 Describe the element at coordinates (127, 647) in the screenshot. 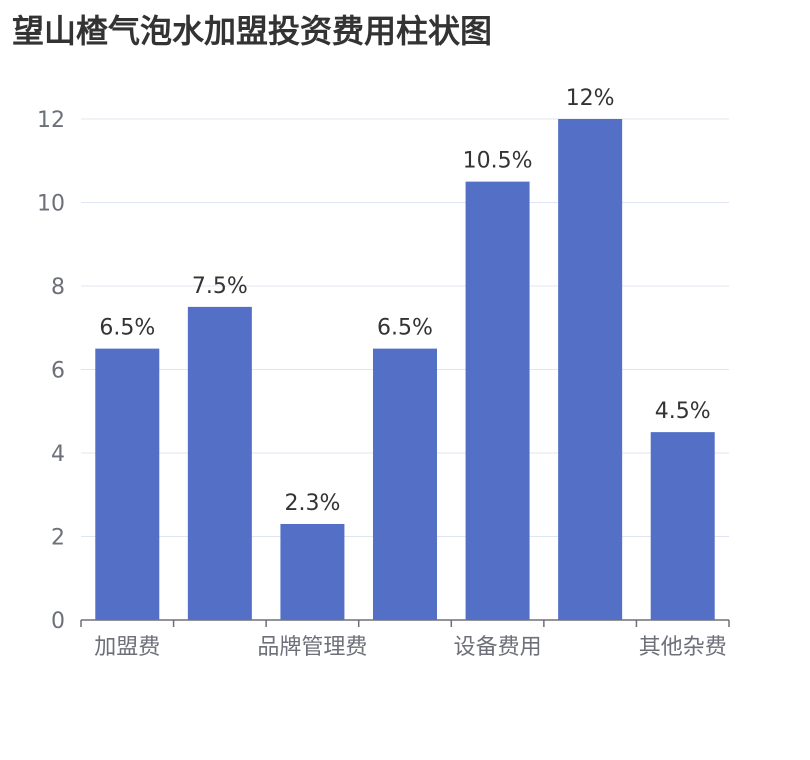

I see `x-tick-label: 加盟费` at that location.